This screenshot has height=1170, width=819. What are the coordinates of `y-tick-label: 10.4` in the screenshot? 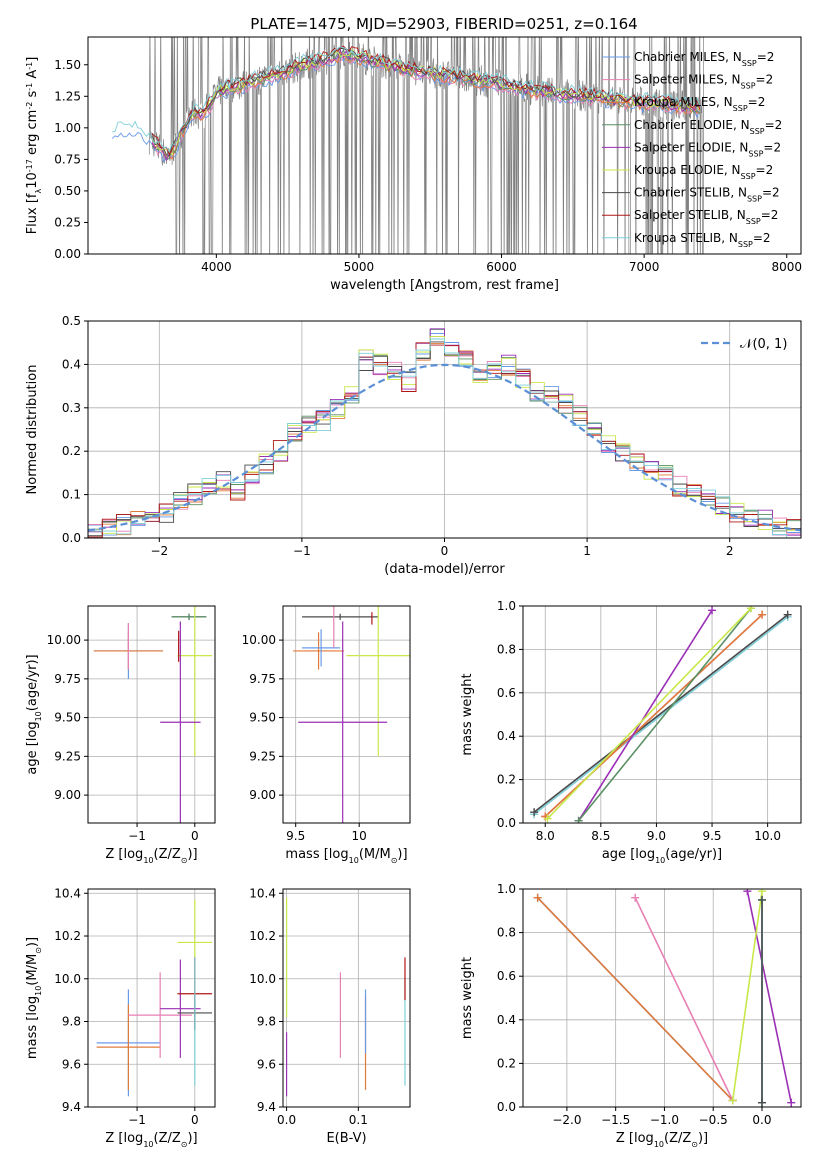 It's located at (262, 893).